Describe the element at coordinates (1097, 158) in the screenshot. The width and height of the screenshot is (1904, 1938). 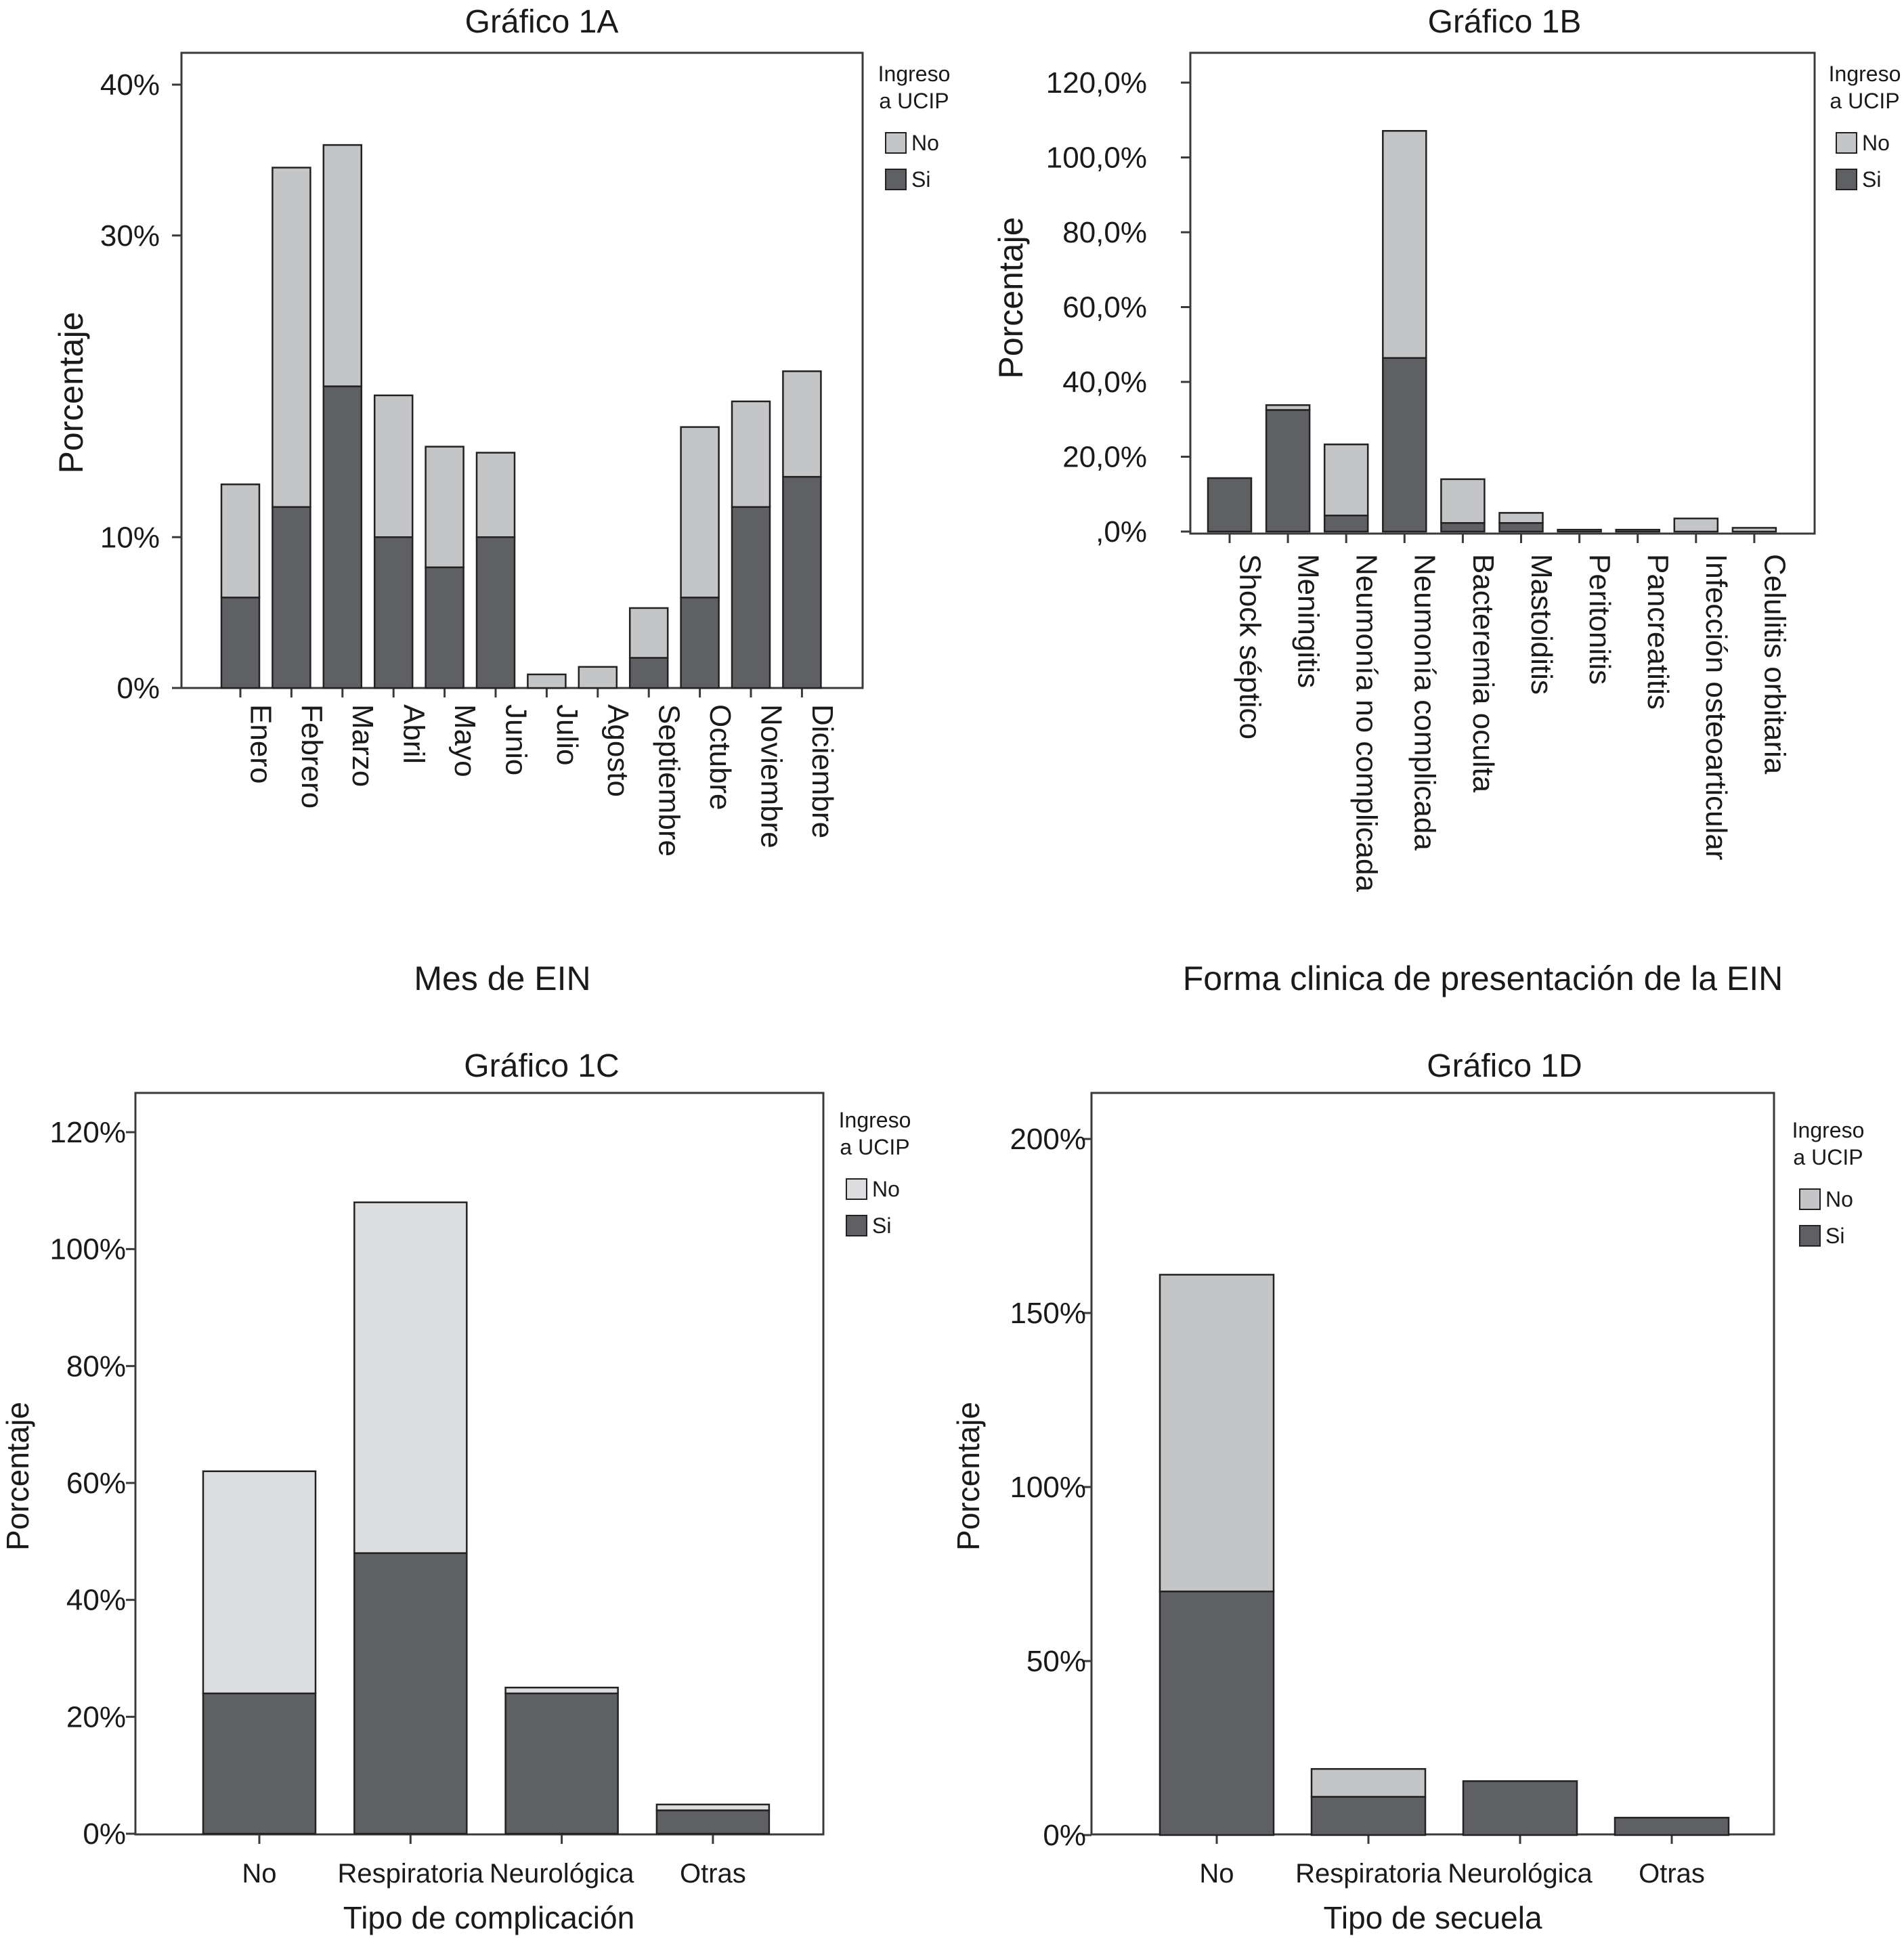
I see `y-tick-label: 100,0%` at that location.